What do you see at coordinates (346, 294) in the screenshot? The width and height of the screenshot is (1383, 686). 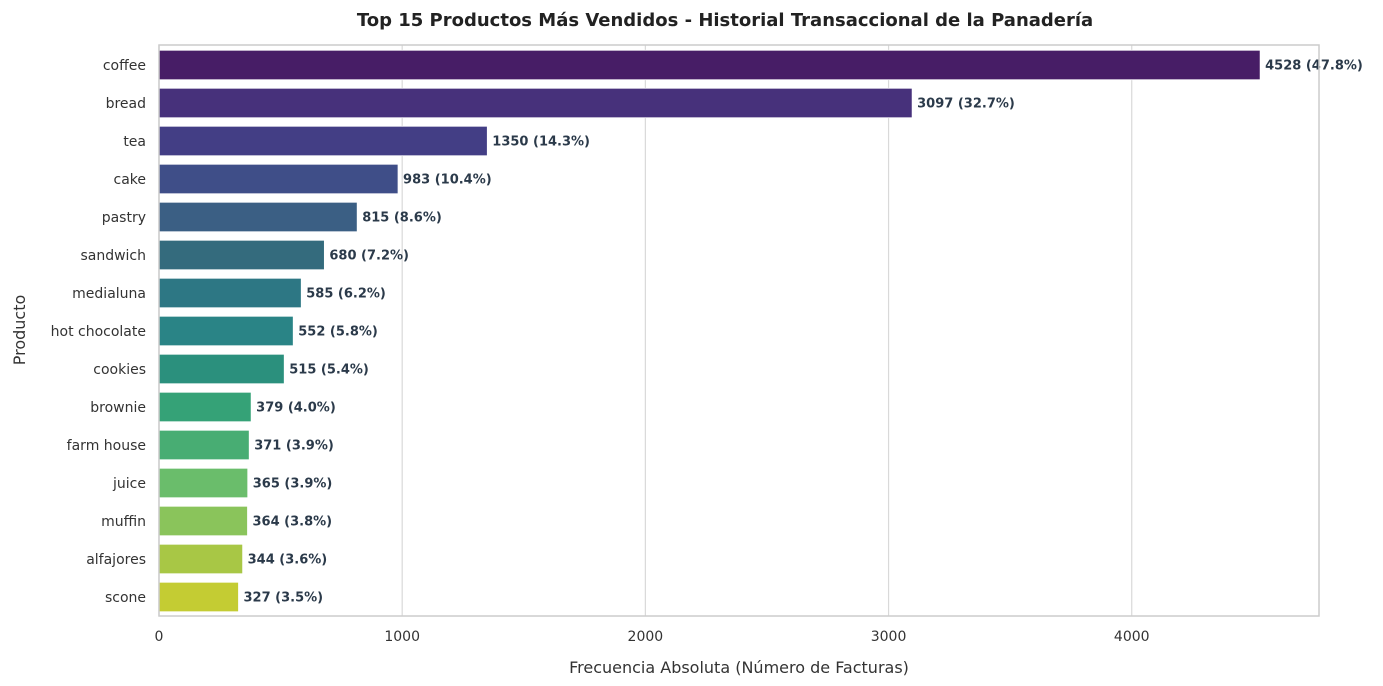 I see `data-label: 585 (6.2%)` at bounding box center [346, 294].